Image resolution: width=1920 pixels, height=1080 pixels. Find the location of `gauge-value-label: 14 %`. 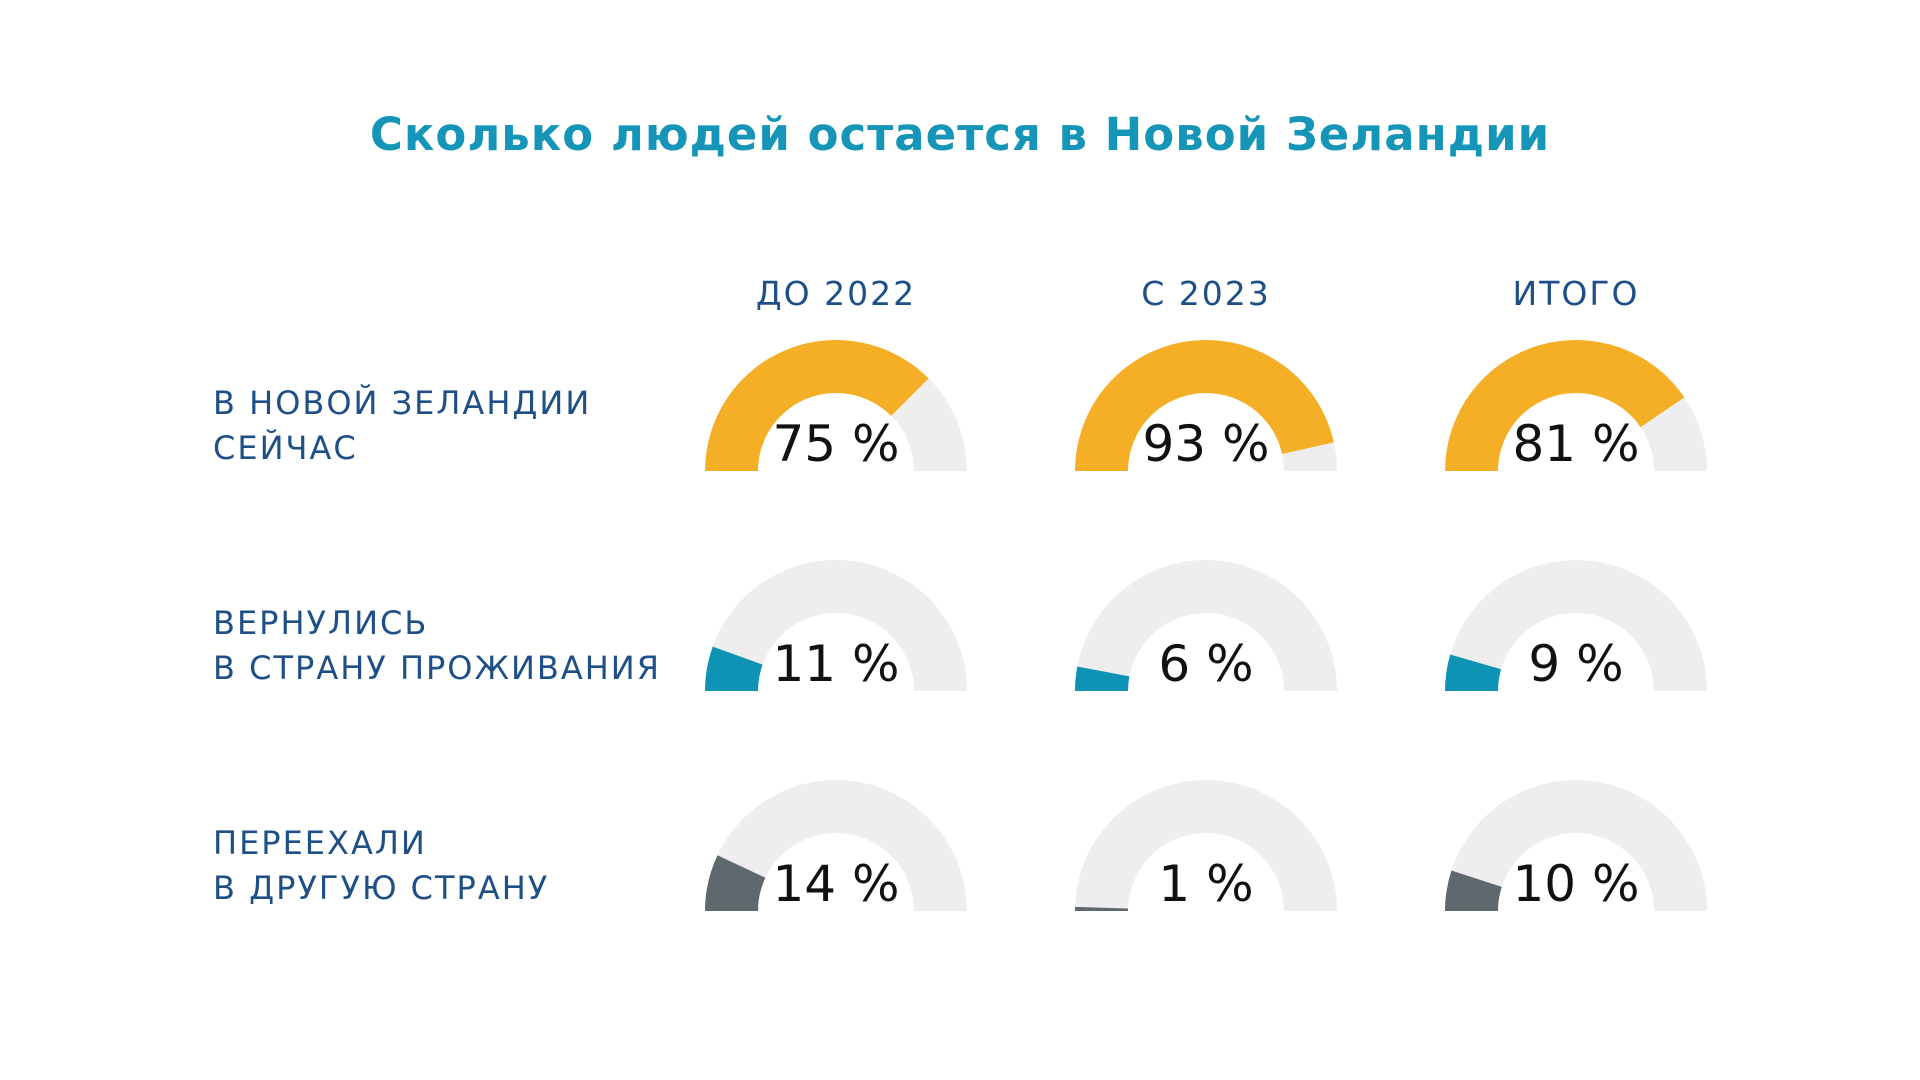

gauge-value-label: 14 % is located at coordinates (835, 884).